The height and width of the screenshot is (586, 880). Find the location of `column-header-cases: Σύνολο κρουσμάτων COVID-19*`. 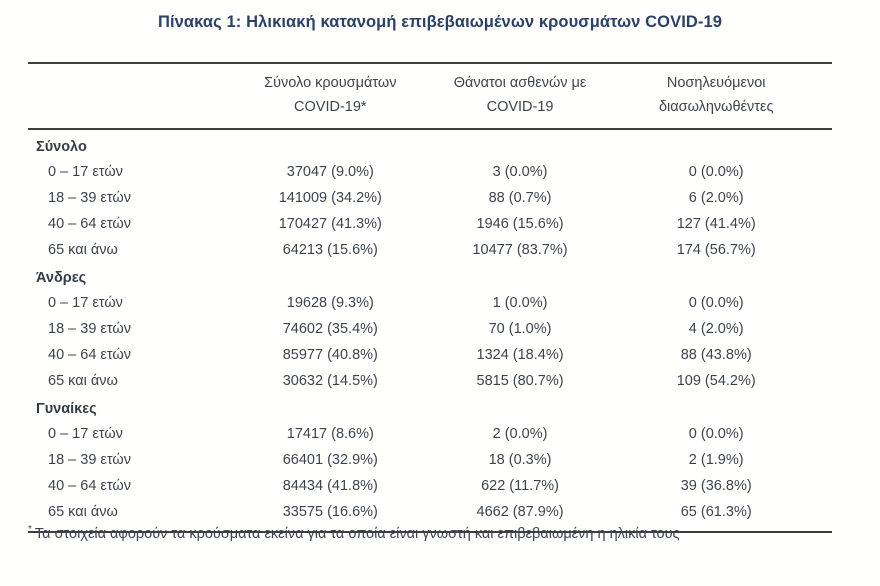

column-header-cases: Σύνολο κρουσμάτων COVID-19* is located at coordinates (330, 95).